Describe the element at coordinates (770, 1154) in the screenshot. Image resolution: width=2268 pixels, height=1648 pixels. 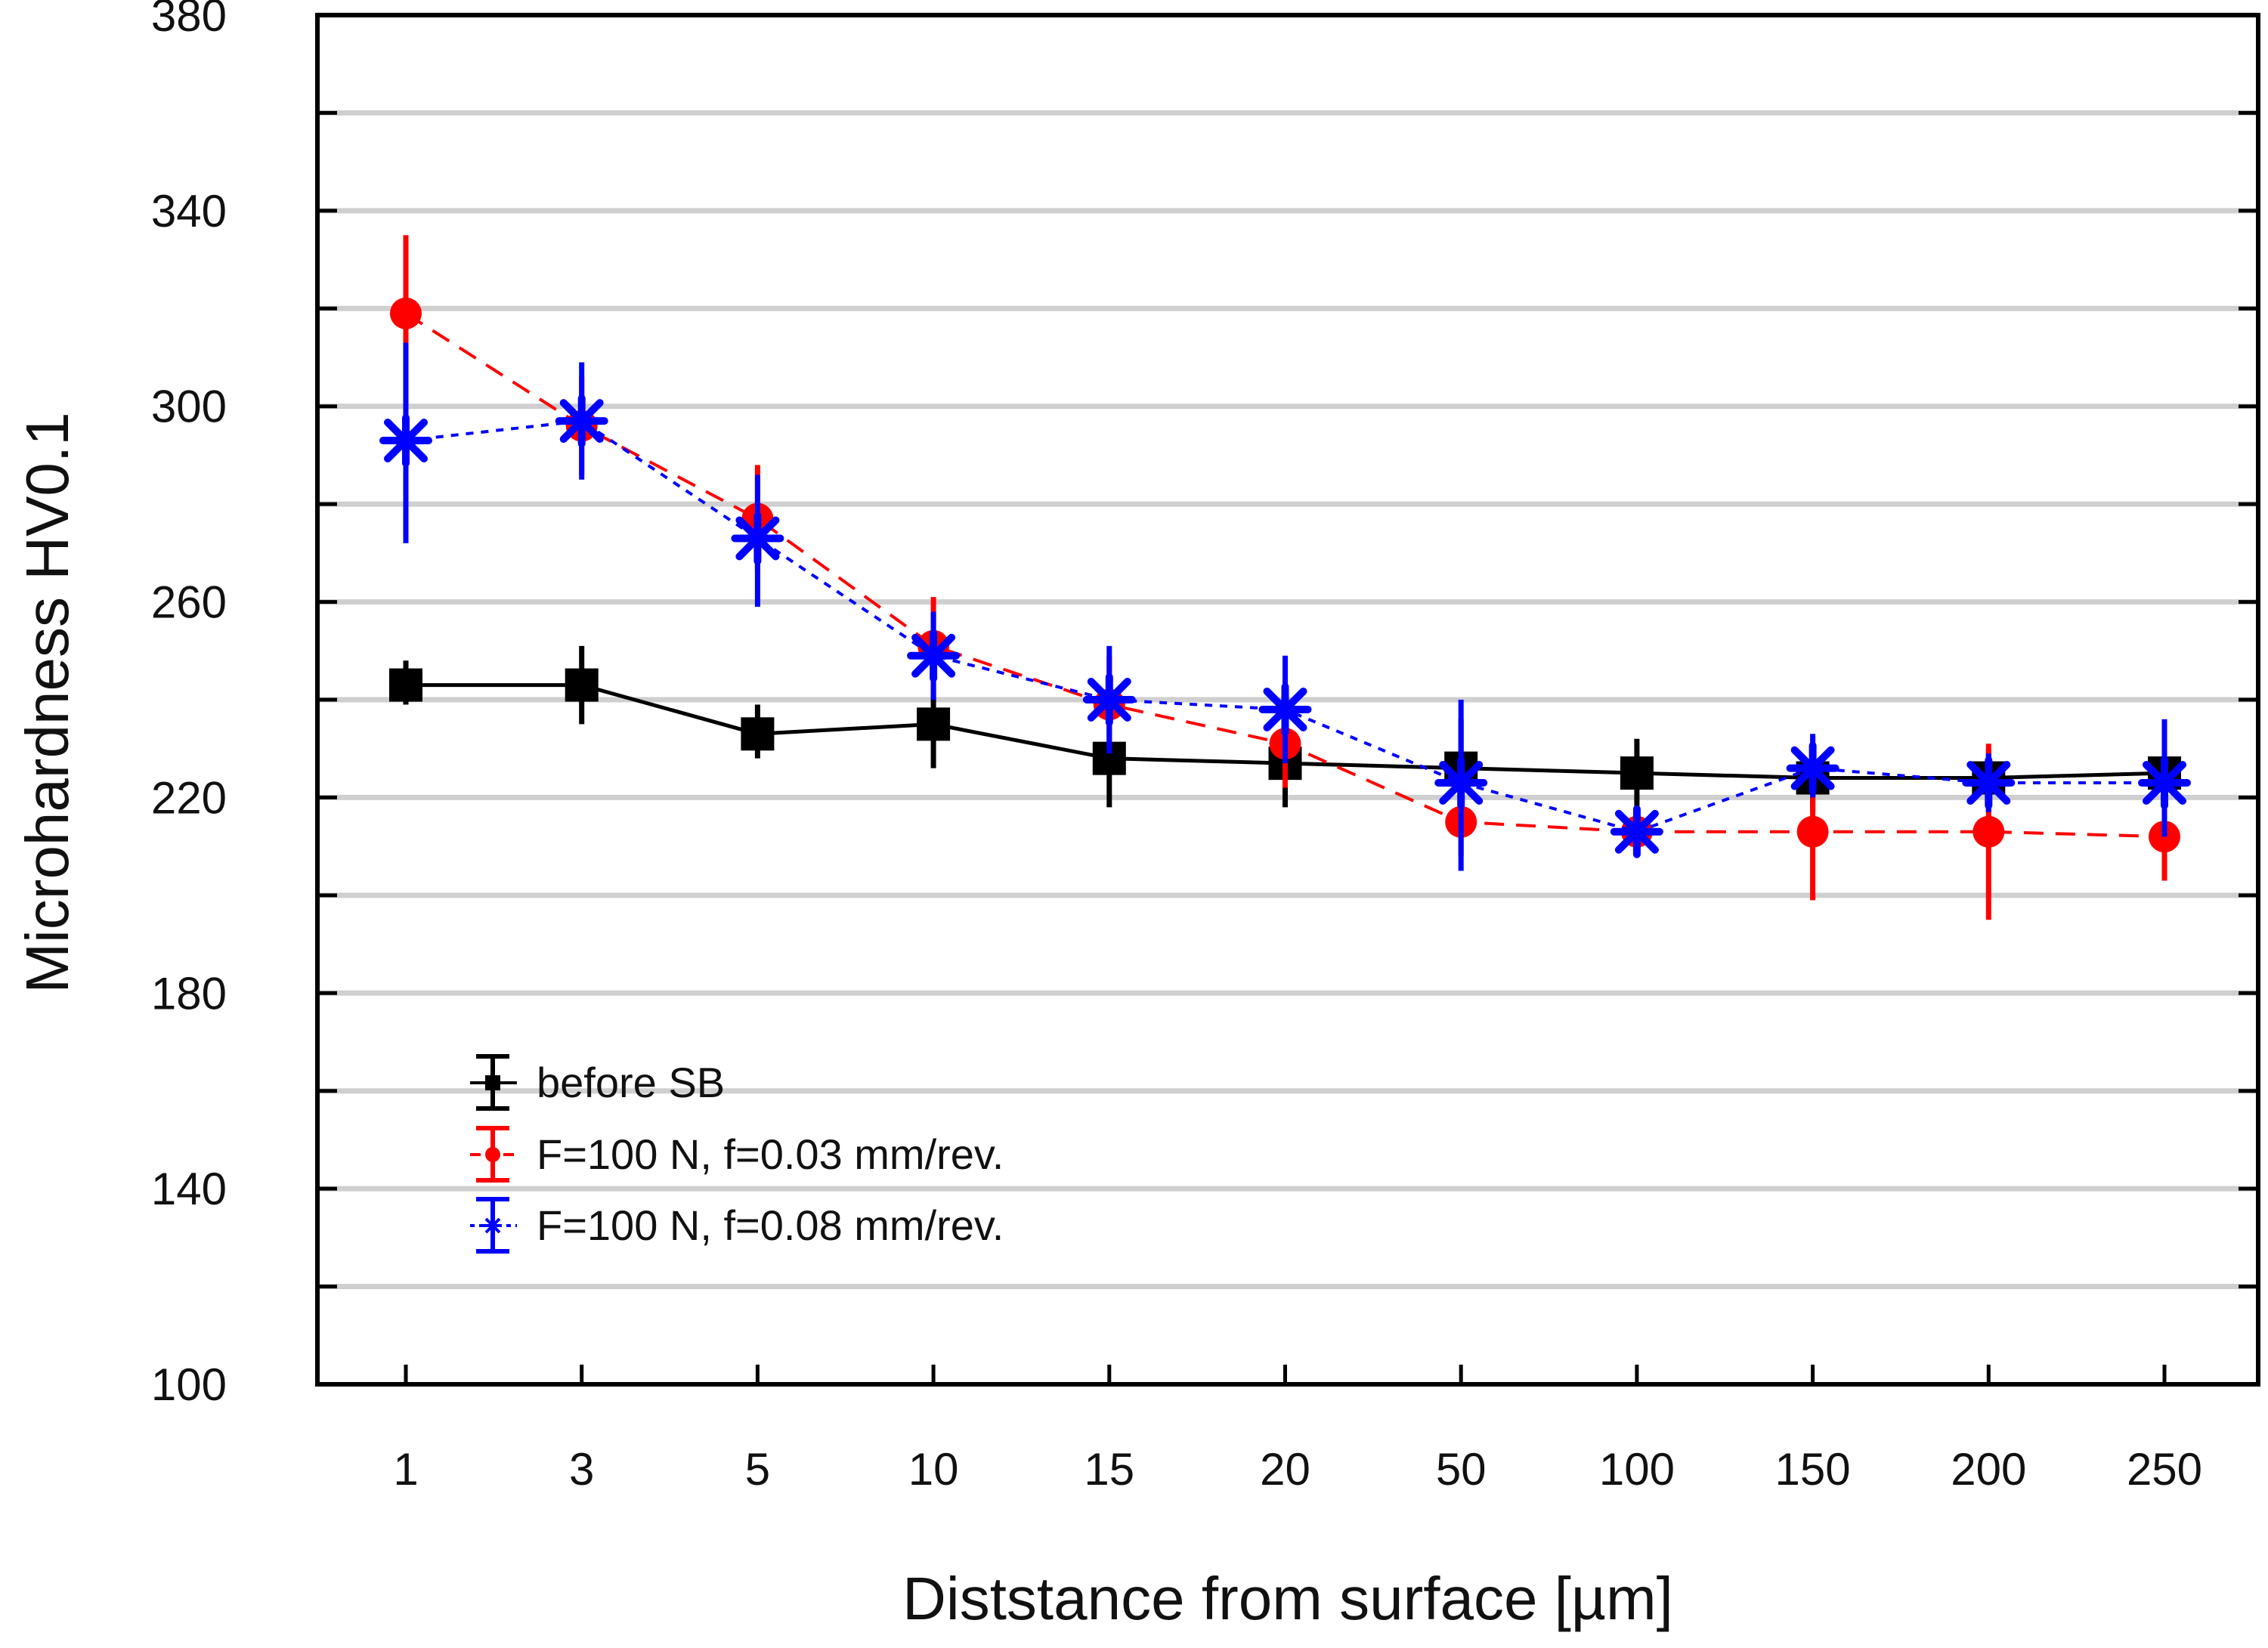
I see `legend-label: F=100 N, f=0.03 mm/rev.` at that location.